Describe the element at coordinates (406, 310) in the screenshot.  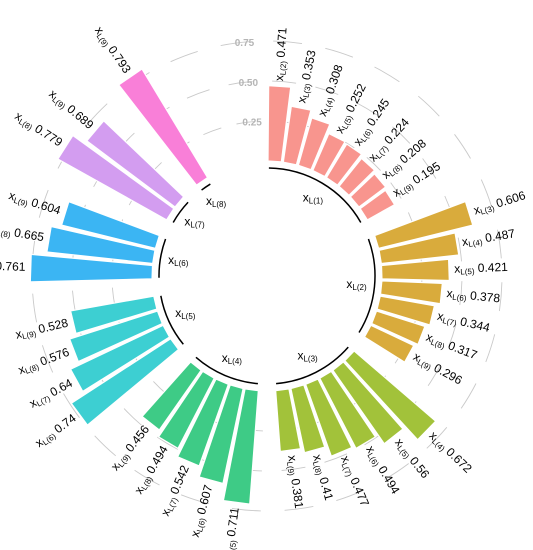
I see `bar-L(2)-L(7)` at that location.